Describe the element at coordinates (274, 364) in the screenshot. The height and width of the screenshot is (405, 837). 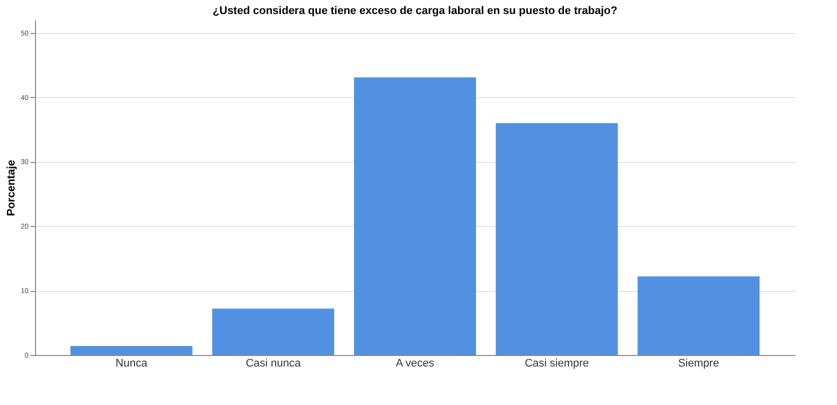
I see `x-tick-label: Casi nunca` at that location.